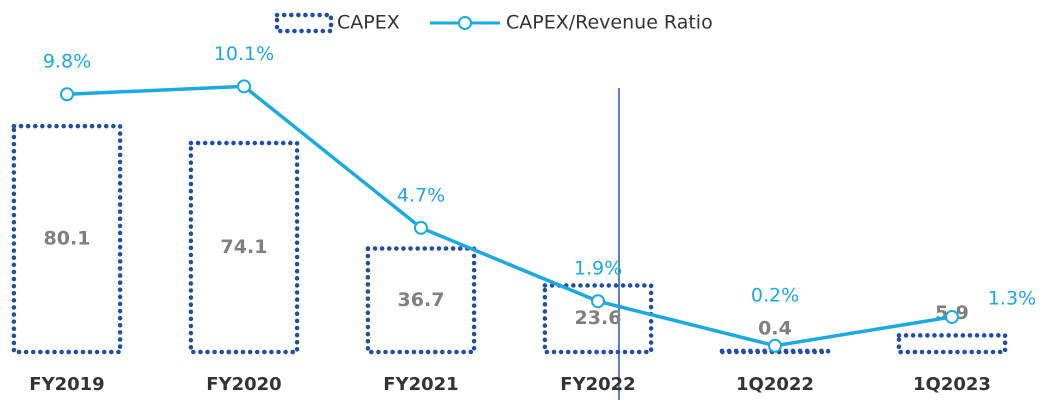 The image size is (1048, 400). Describe the element at coordinates (1012, 298) in the screenshot. I see `ratio-value-label: 1.3%` at that location.